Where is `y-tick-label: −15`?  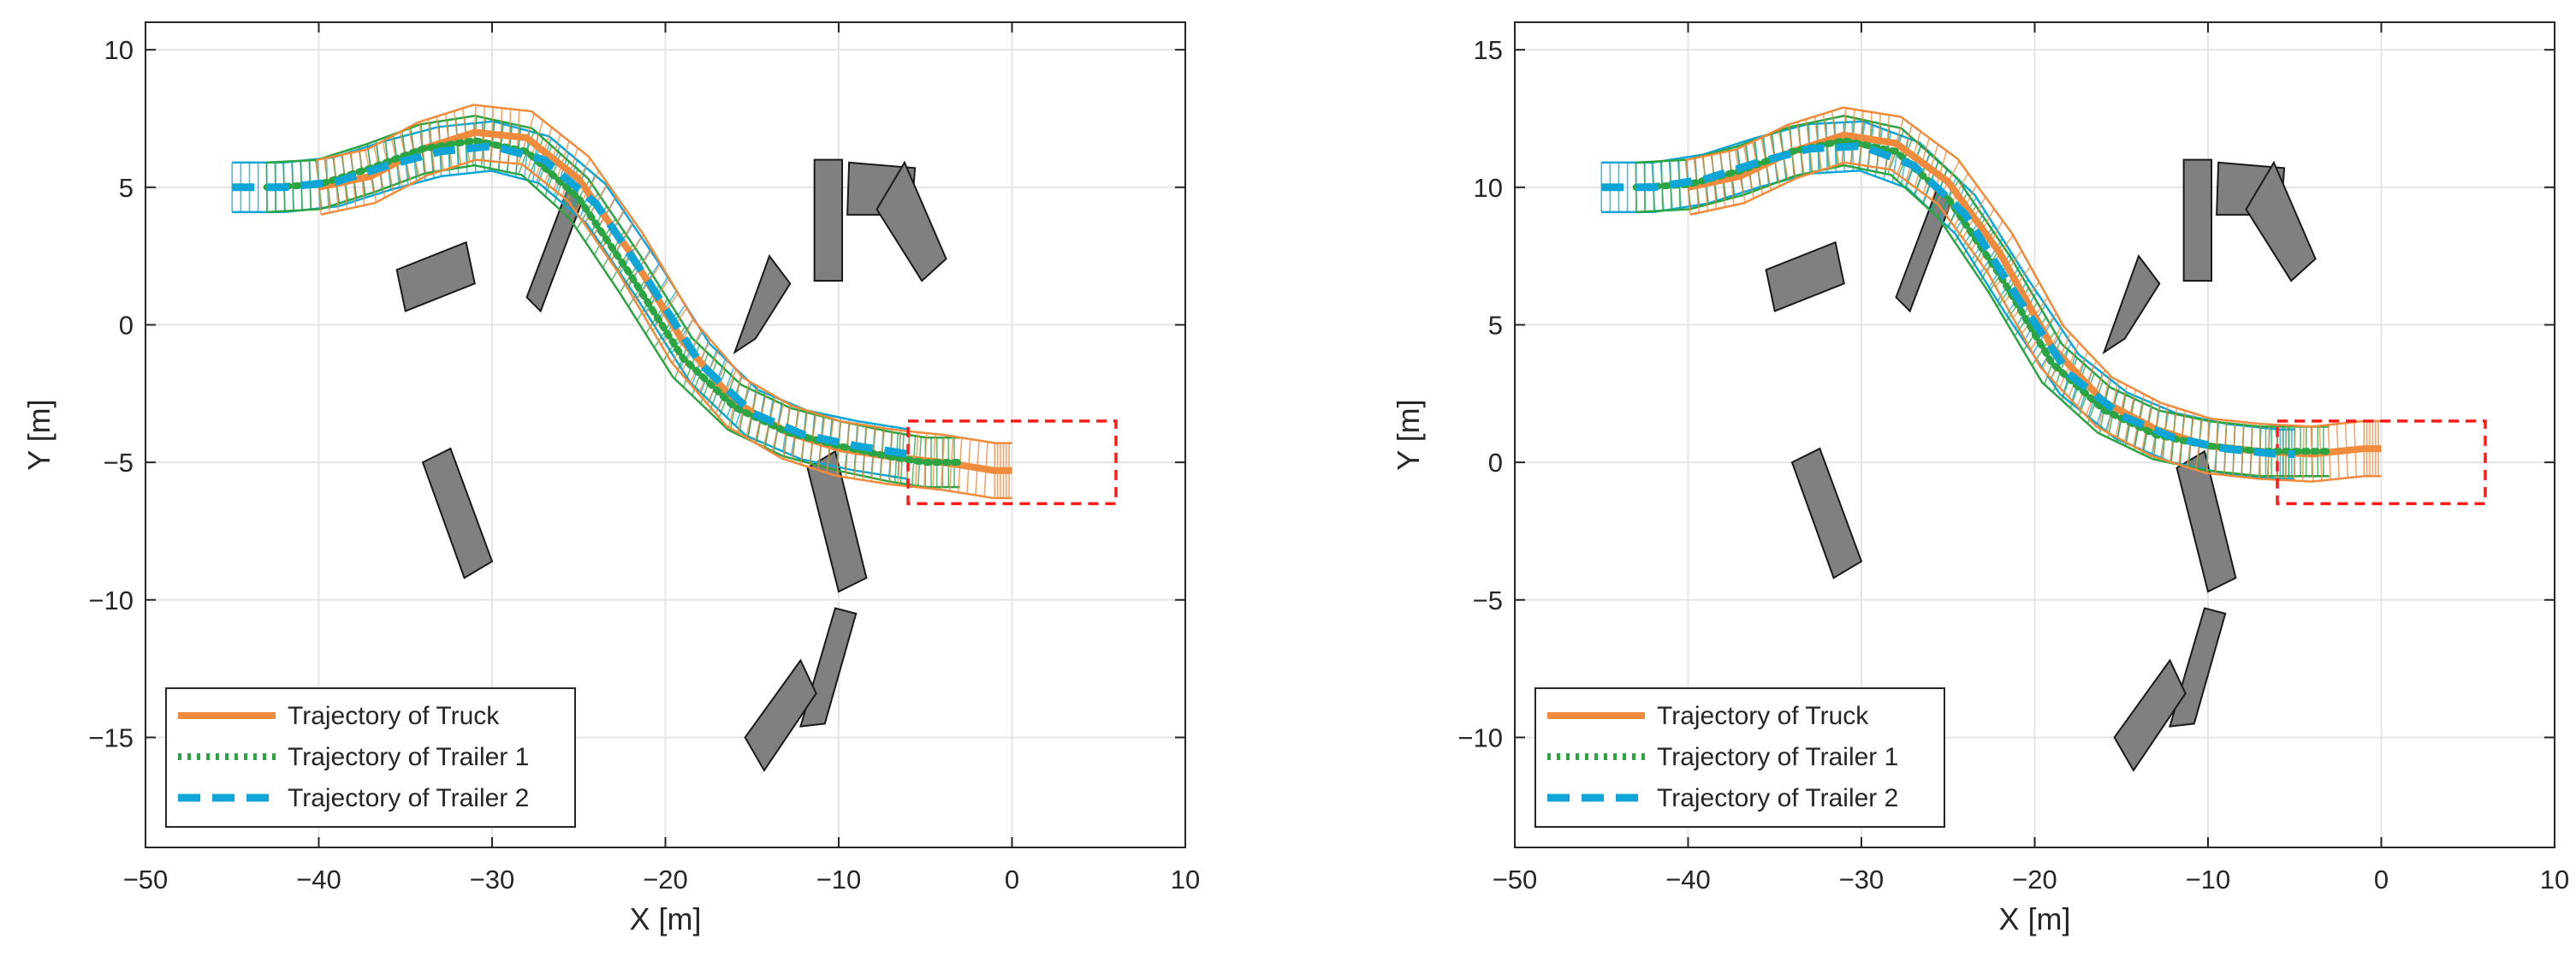
y-tick-label: −15 is located at coordinates (111, 737).